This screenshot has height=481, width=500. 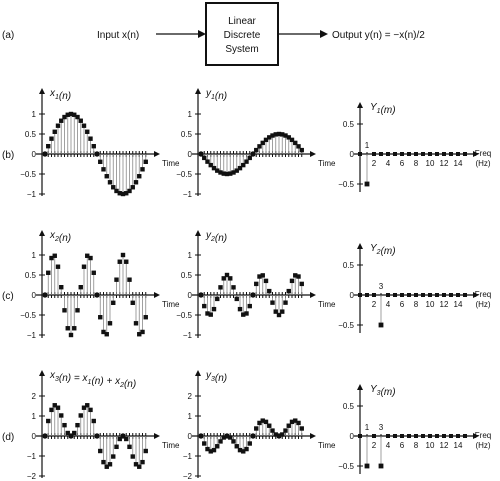 I want to click on freq-tick-label: 6, so click(x=402, y=304).